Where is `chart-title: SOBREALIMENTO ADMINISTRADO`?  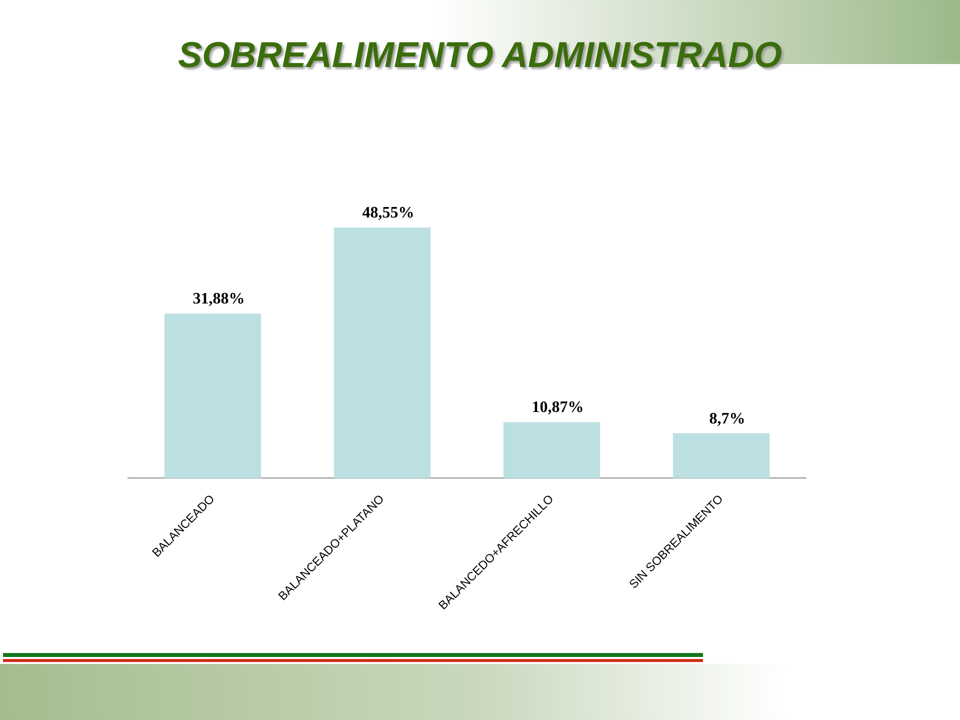 chart-title: SOBREALIMENTO ADMINISTRADO is located at coordinates (479, 55).